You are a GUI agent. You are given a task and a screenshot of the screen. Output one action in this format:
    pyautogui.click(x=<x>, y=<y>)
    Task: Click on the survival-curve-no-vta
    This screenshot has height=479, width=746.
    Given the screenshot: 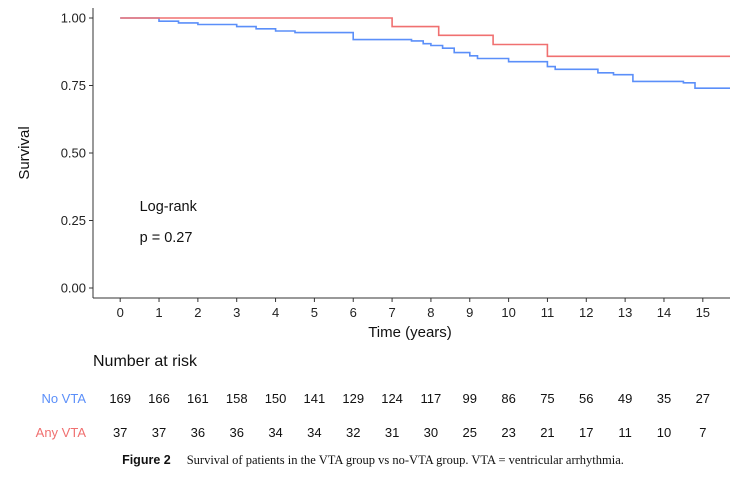 What is the action you would take?
    pyautogui.click(x=425, y=53)
    